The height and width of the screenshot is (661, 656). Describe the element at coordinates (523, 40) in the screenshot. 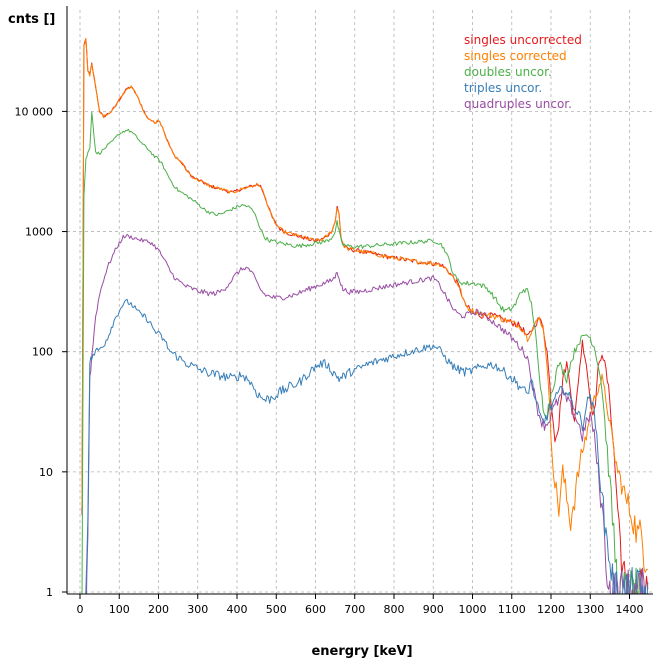

I see `legend-entry: singles uncorrected` at that location.